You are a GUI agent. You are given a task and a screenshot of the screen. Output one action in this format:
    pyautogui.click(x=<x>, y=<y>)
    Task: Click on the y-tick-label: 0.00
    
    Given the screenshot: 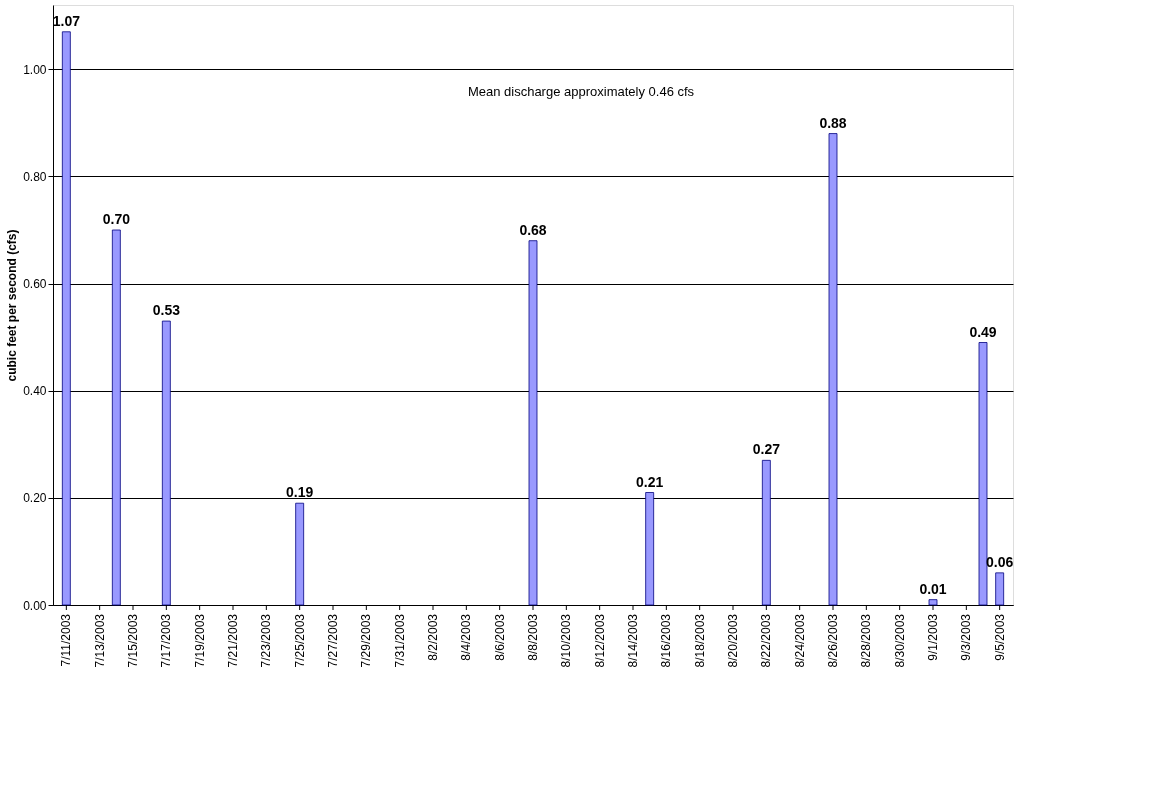 What is the action you would take?
    pyautogui.click(x=35, y=605)
    